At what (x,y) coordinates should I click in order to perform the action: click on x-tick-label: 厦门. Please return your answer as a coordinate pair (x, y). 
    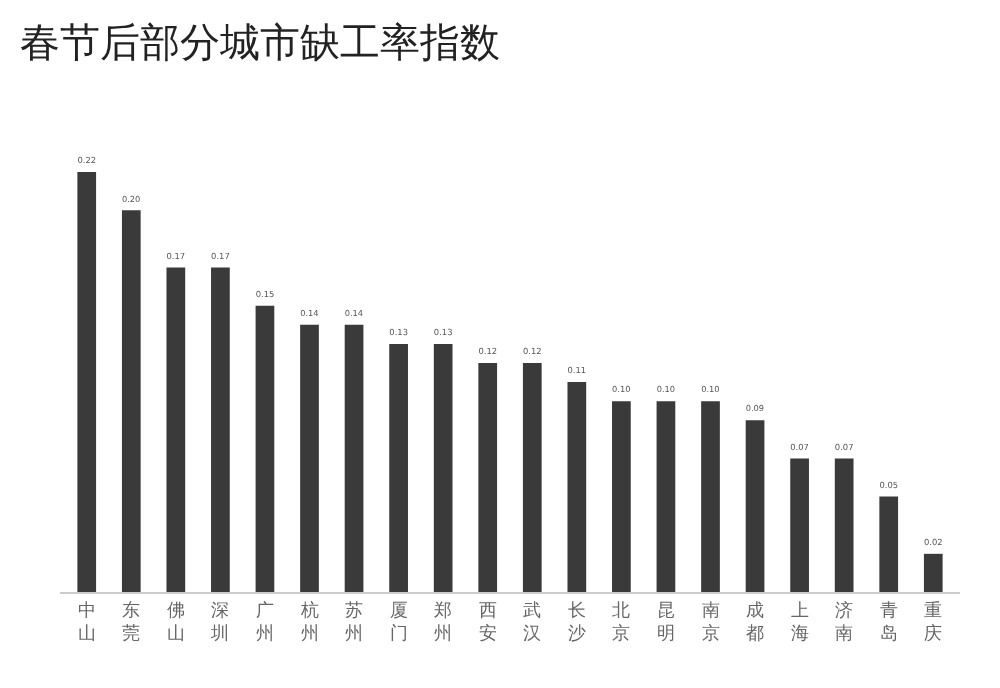
    Looking at the image, I should click on (398, 622).